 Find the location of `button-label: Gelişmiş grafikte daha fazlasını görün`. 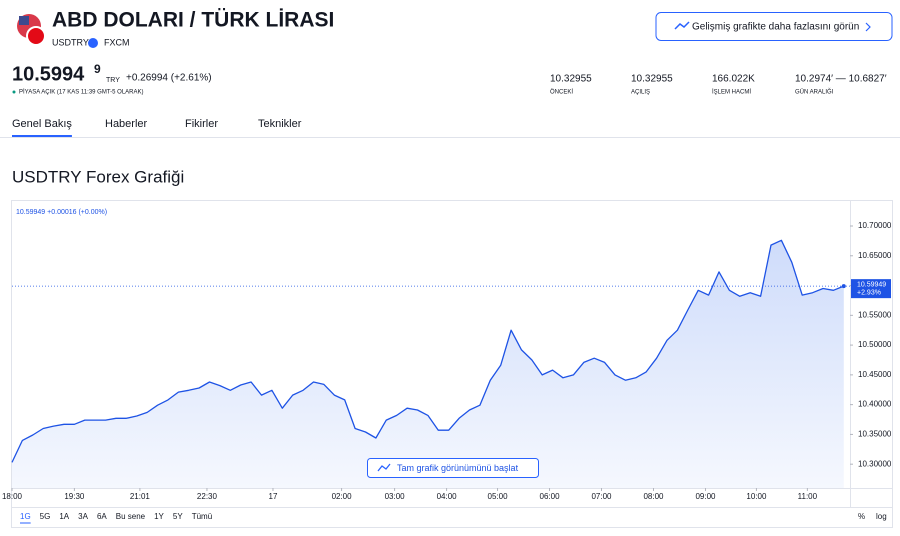

button-label: Gelişmiş grafikte daha fazlasını görün is located at coordinates (775, 27).